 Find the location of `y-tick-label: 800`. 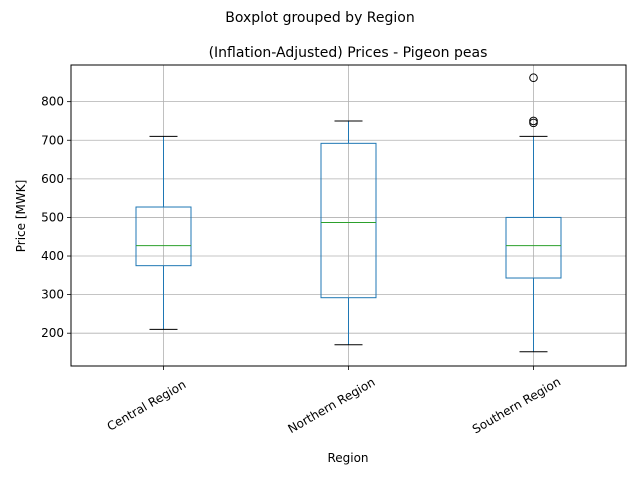

y-tick-label: 800 is located at coordinates (52, 102).